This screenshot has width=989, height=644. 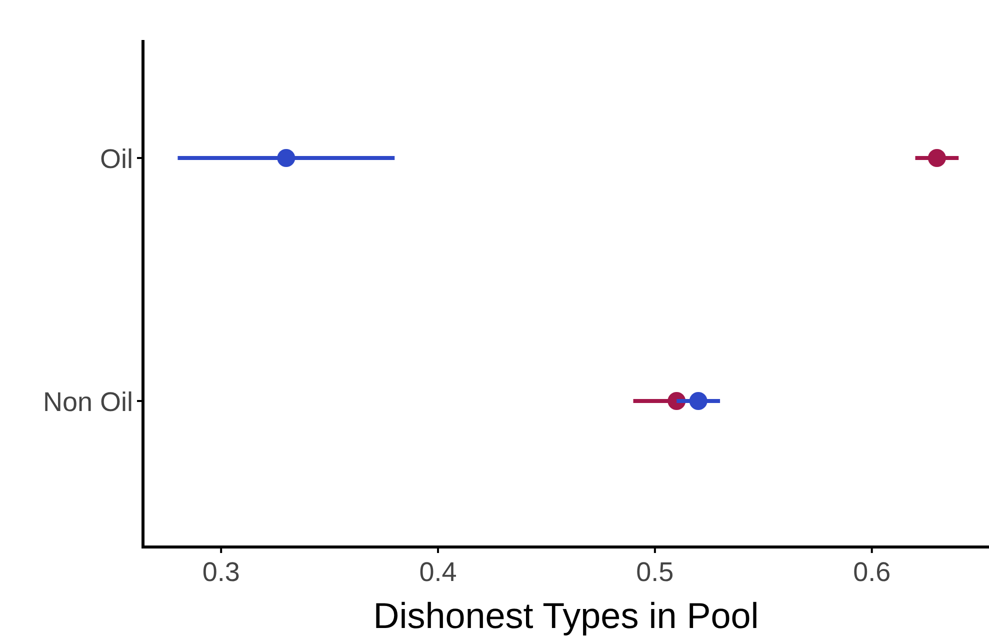 I want to click on y-tick-label: Oil, so click(x=116, y=159).